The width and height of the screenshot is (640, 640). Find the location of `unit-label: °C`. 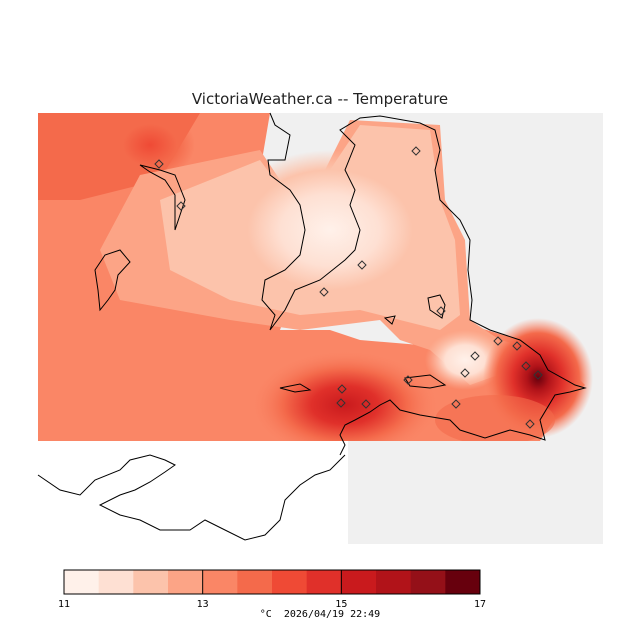

unit-label: °C is located at coordinates (265, 614).